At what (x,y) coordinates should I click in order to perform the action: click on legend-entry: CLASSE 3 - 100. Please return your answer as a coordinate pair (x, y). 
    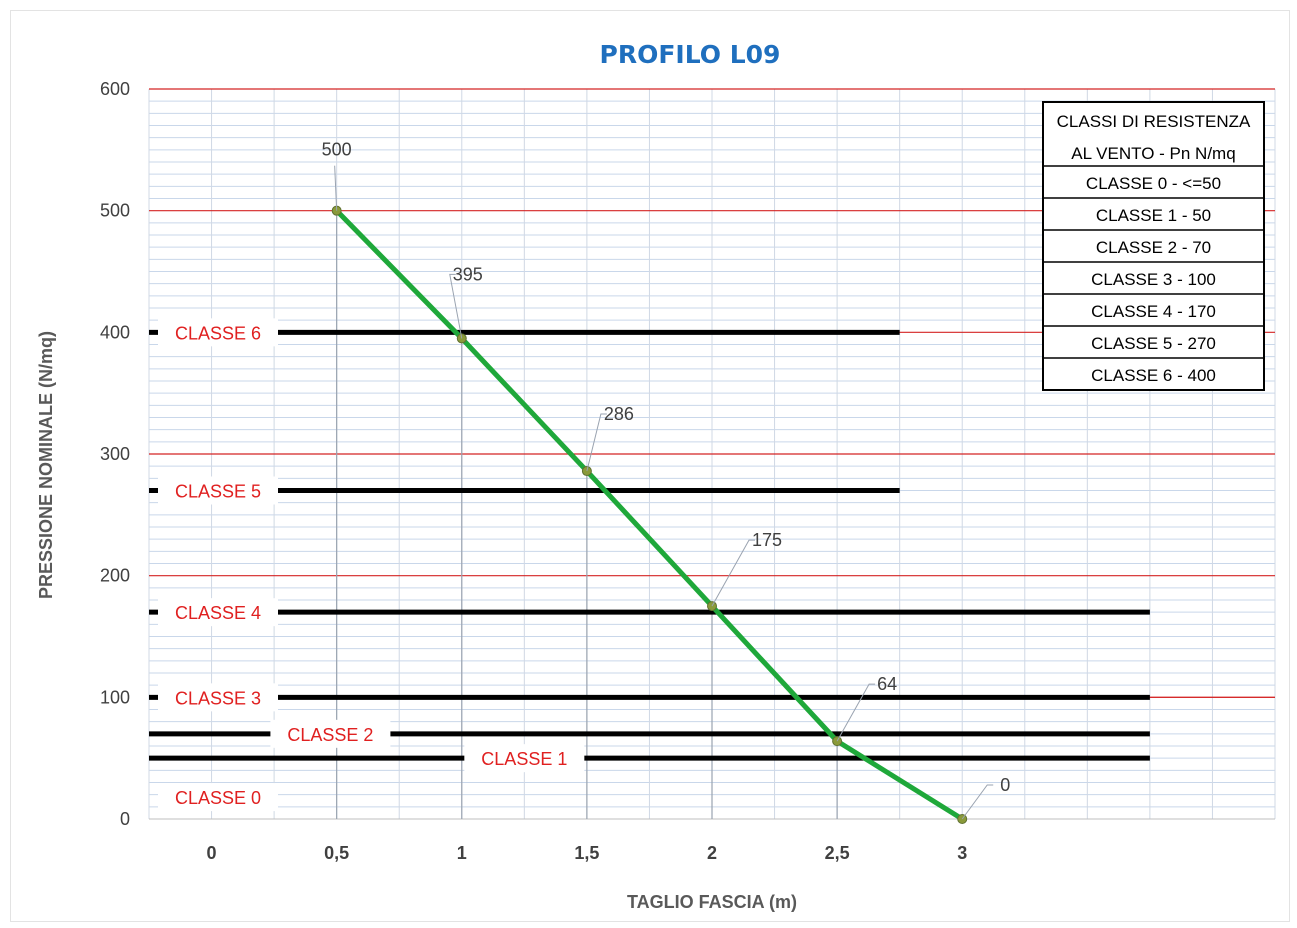
    Looking at the image, I should click on (1153, 279).